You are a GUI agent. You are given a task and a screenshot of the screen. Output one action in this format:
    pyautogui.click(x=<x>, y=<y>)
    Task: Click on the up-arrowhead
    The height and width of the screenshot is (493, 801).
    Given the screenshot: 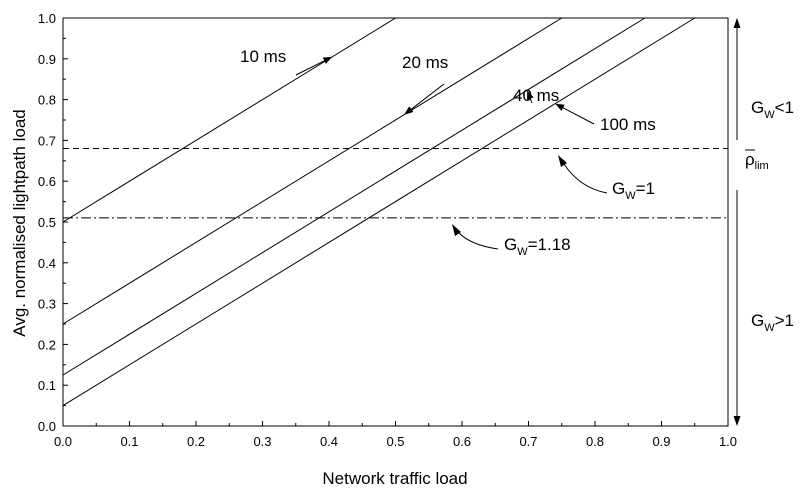 What is the action you would take?
    pyautogui.click(x=737, y=23)
    